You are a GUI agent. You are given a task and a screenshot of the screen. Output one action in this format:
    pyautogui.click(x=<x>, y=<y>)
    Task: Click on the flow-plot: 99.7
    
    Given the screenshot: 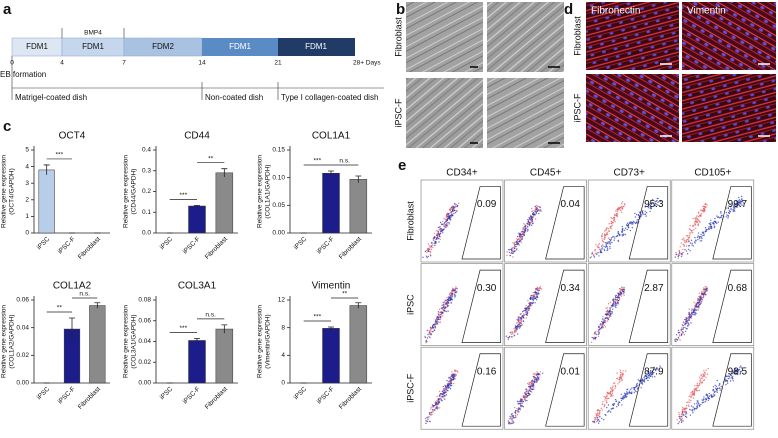 What is the action you would take?
    pyautogui.click(x=713, y=221)
    